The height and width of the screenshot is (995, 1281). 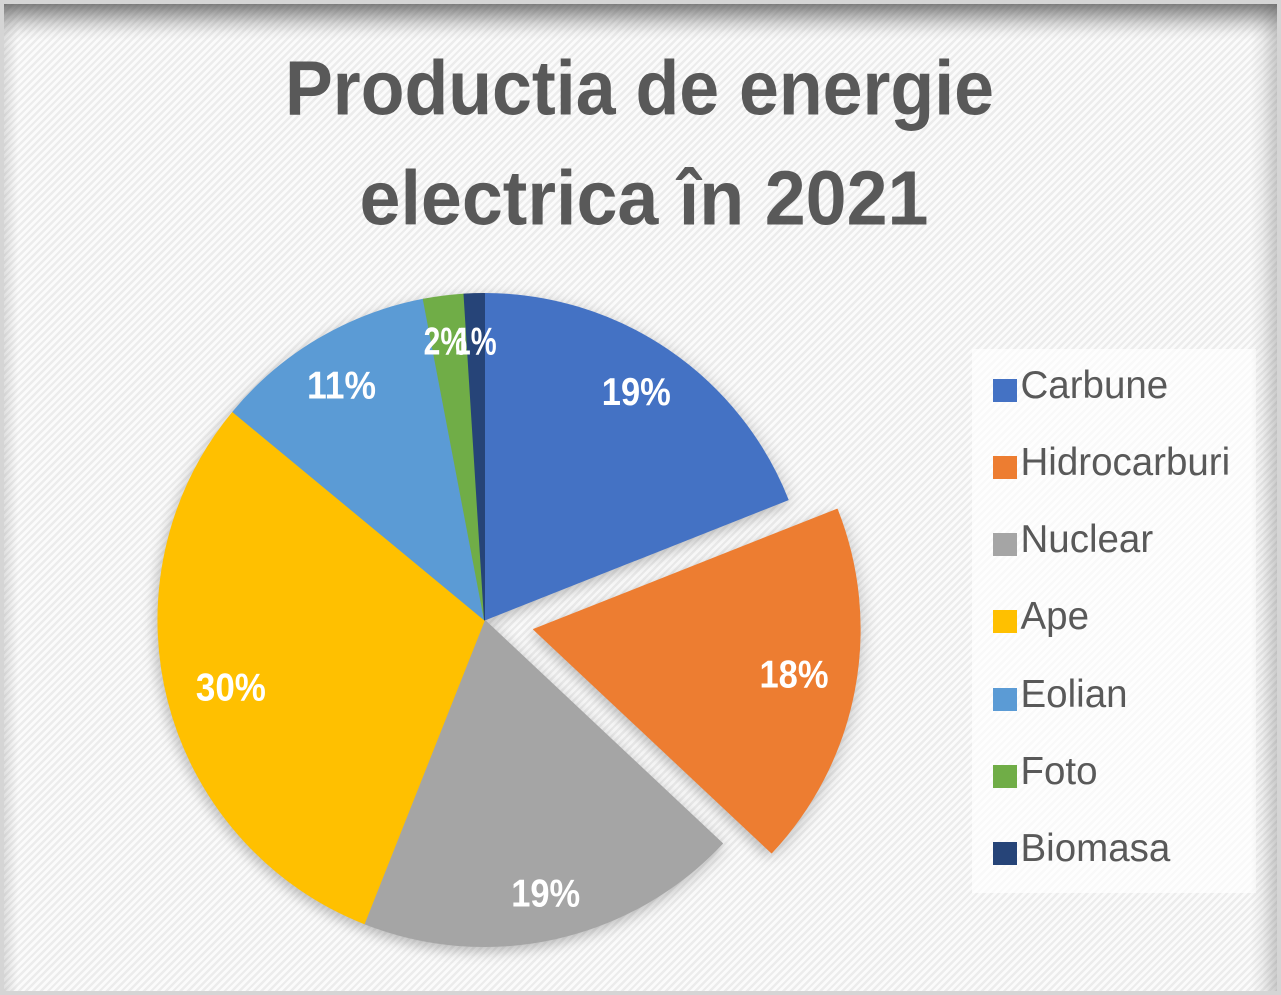 I want to click on svg-text: Productia de energie, so click(x=639, y=89).